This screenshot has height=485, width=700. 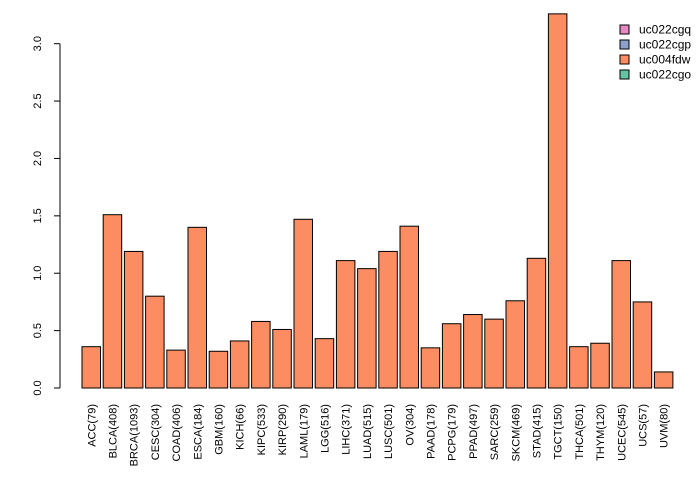 I want to click on bar-kirp, so click(x=282, y=358).